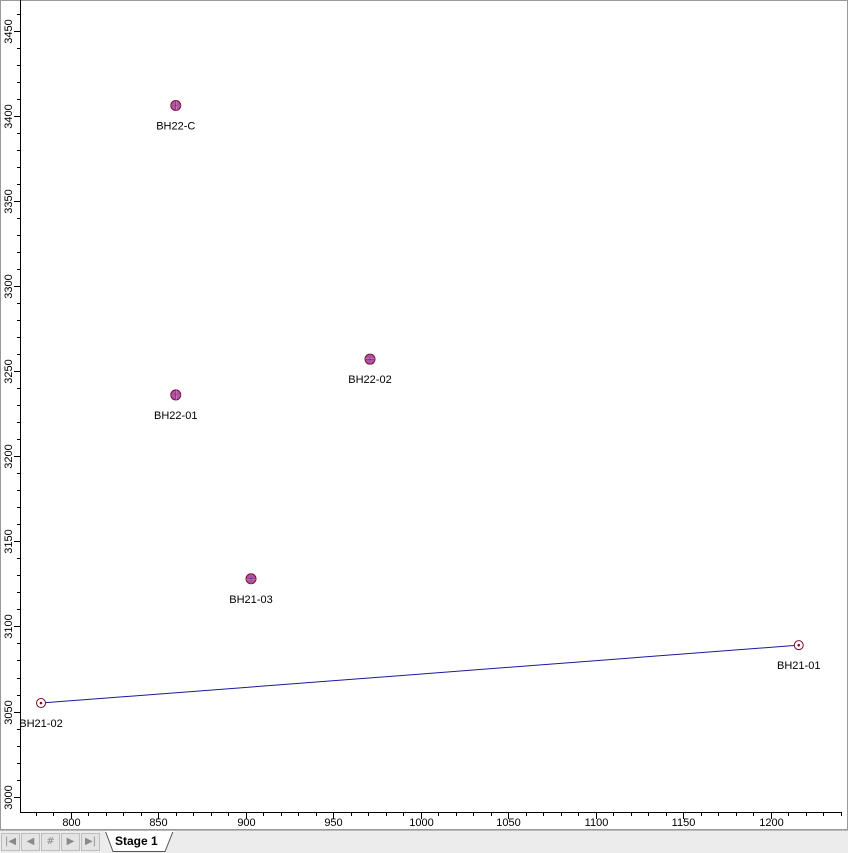 This screenshot has height=853, width=848. Describe the element at coordinates (9, 797) in the screenshot. I see `y-tick-label: 3000` at that location.